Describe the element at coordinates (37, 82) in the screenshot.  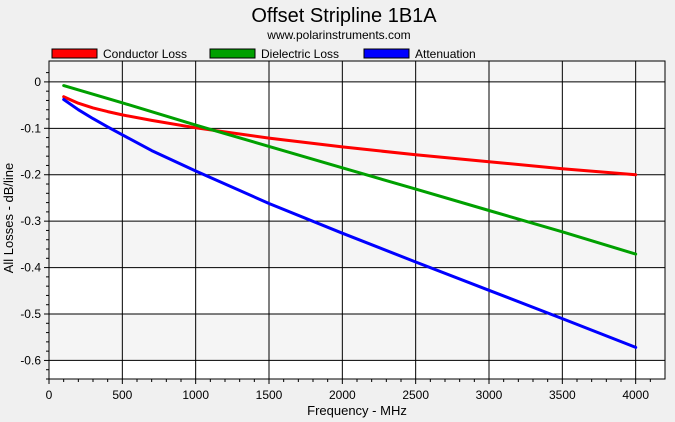
I see `y-tick-label: 0` at that location.